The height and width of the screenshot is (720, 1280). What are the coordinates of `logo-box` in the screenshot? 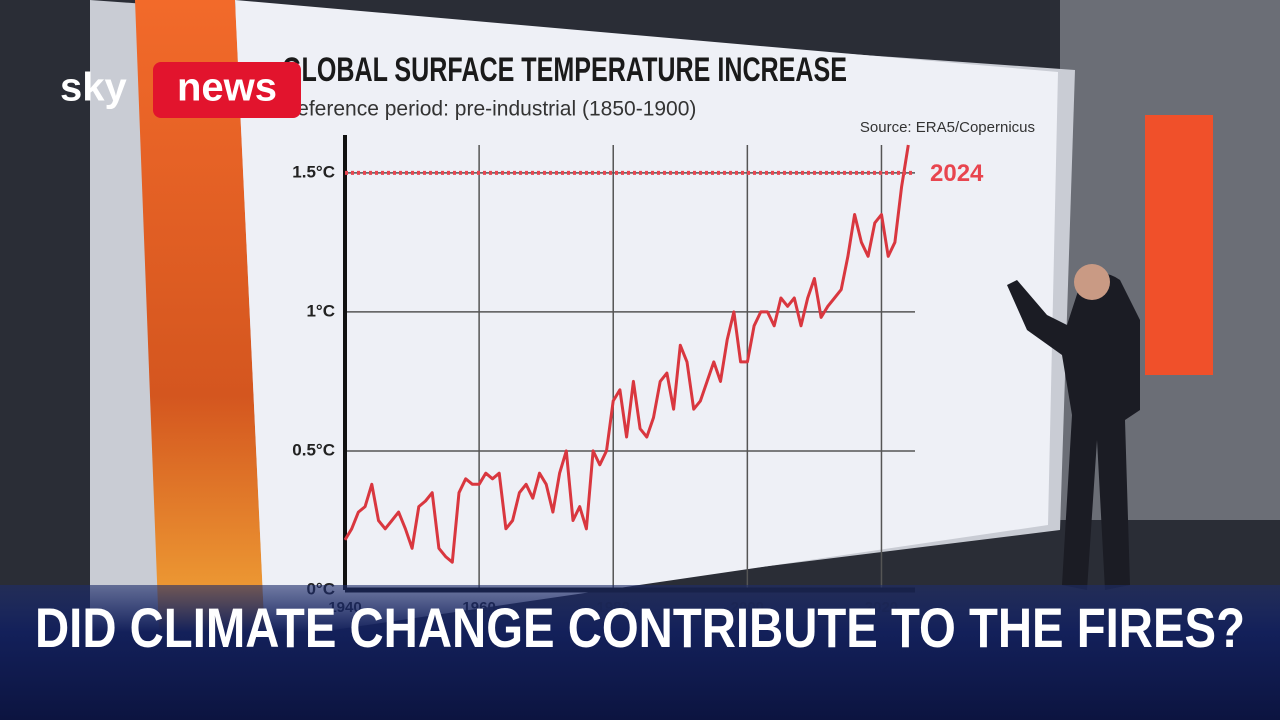 It's located at (227, 90).